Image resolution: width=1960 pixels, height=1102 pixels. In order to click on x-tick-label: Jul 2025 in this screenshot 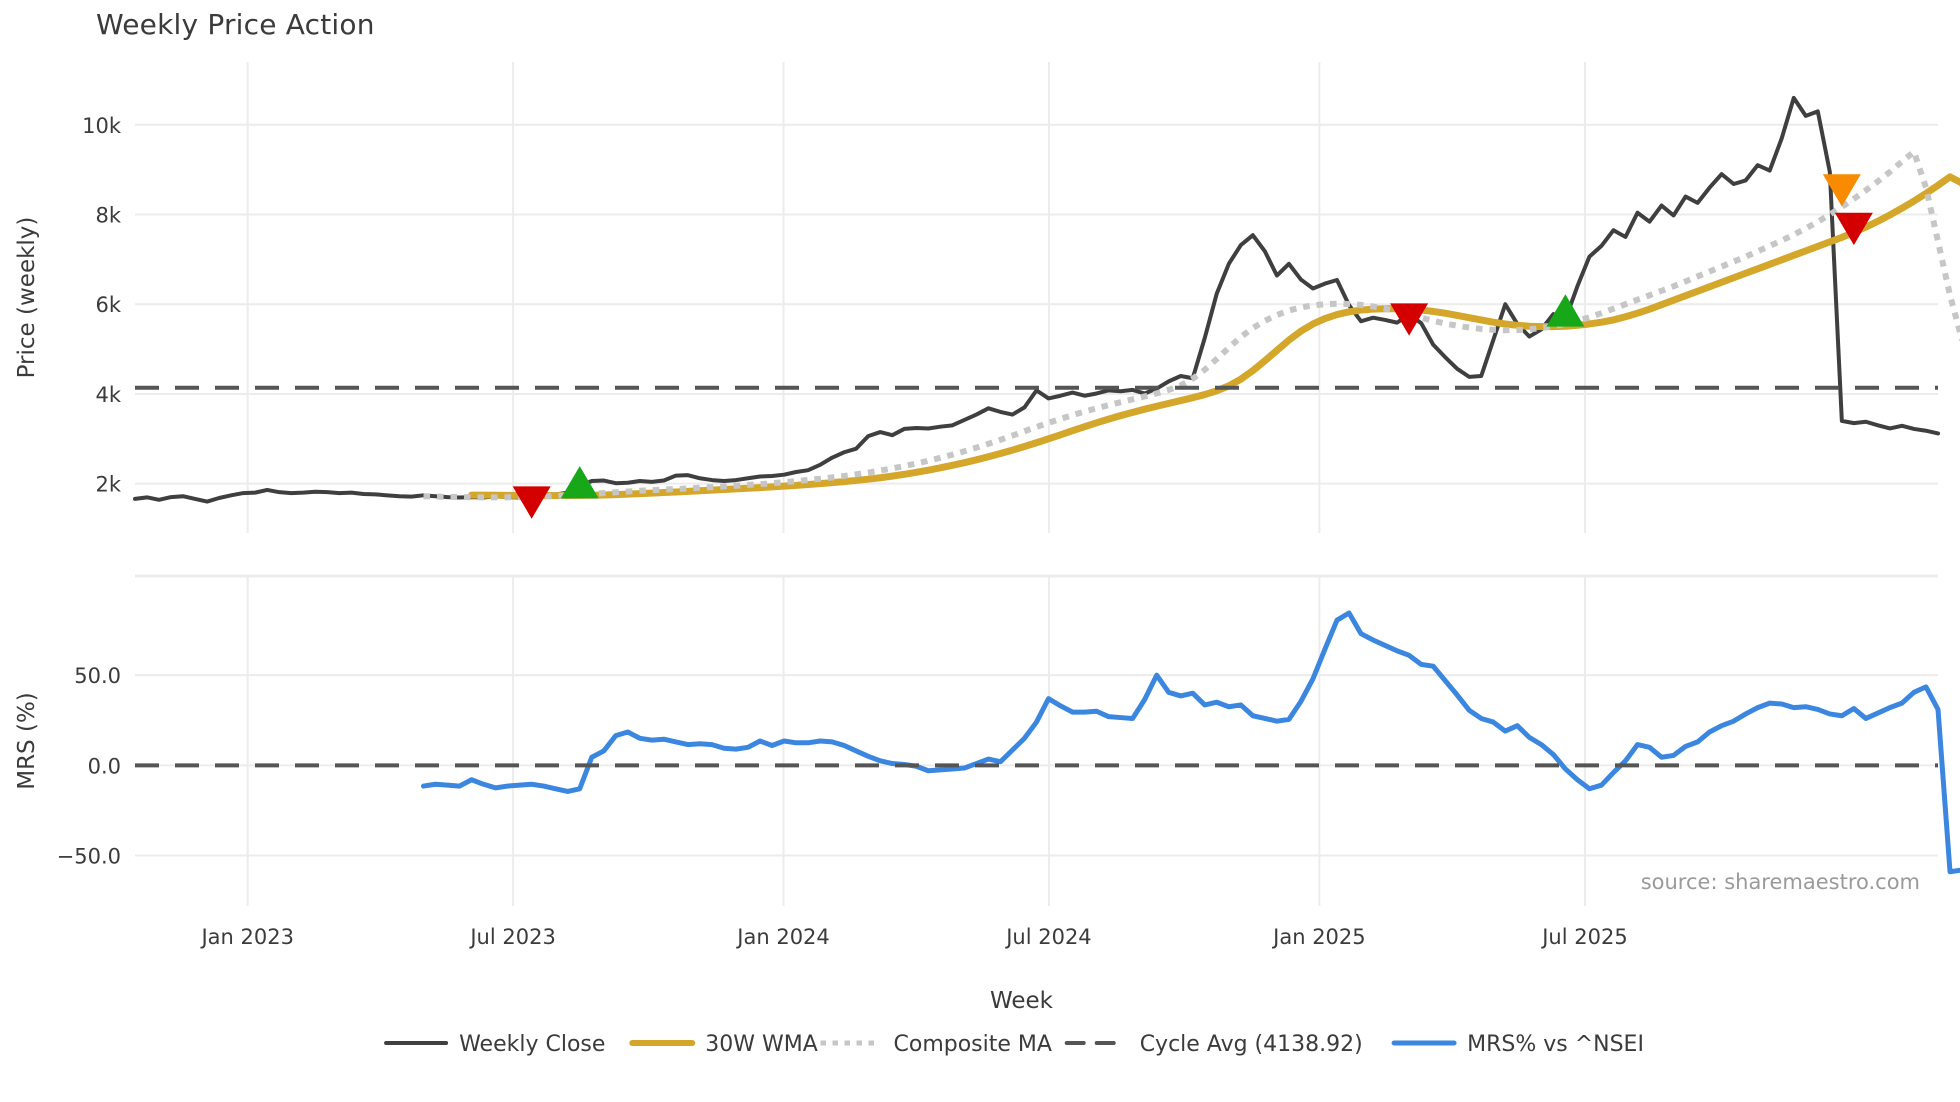, I will do `click(1583, 937)`.